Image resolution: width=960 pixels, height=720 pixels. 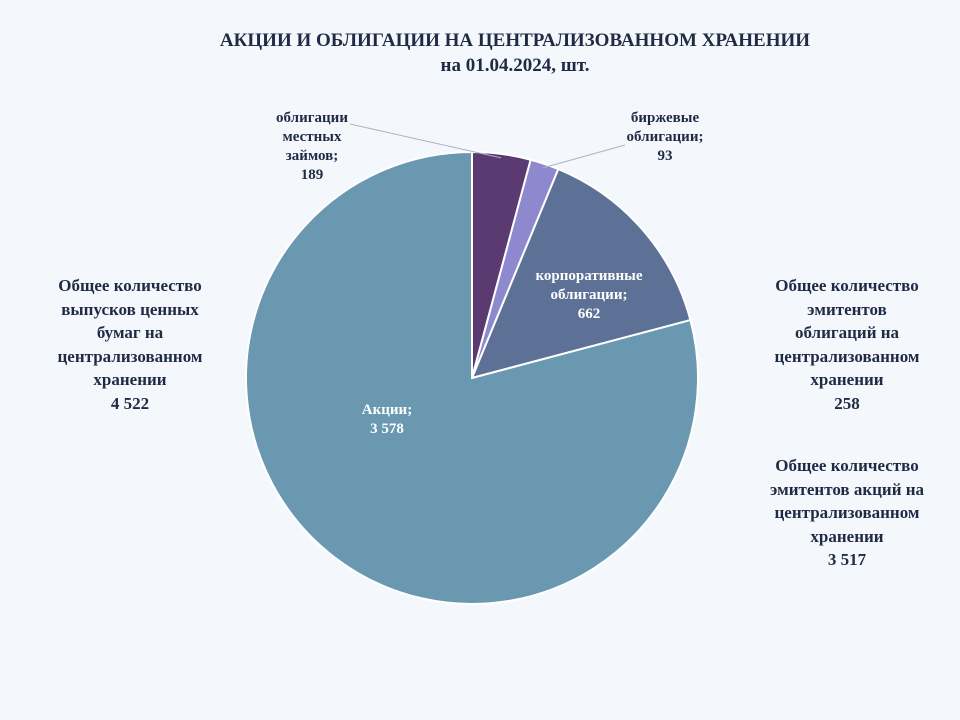 I want to click on summary-line: облигаций на, so click(x=847, y=332).